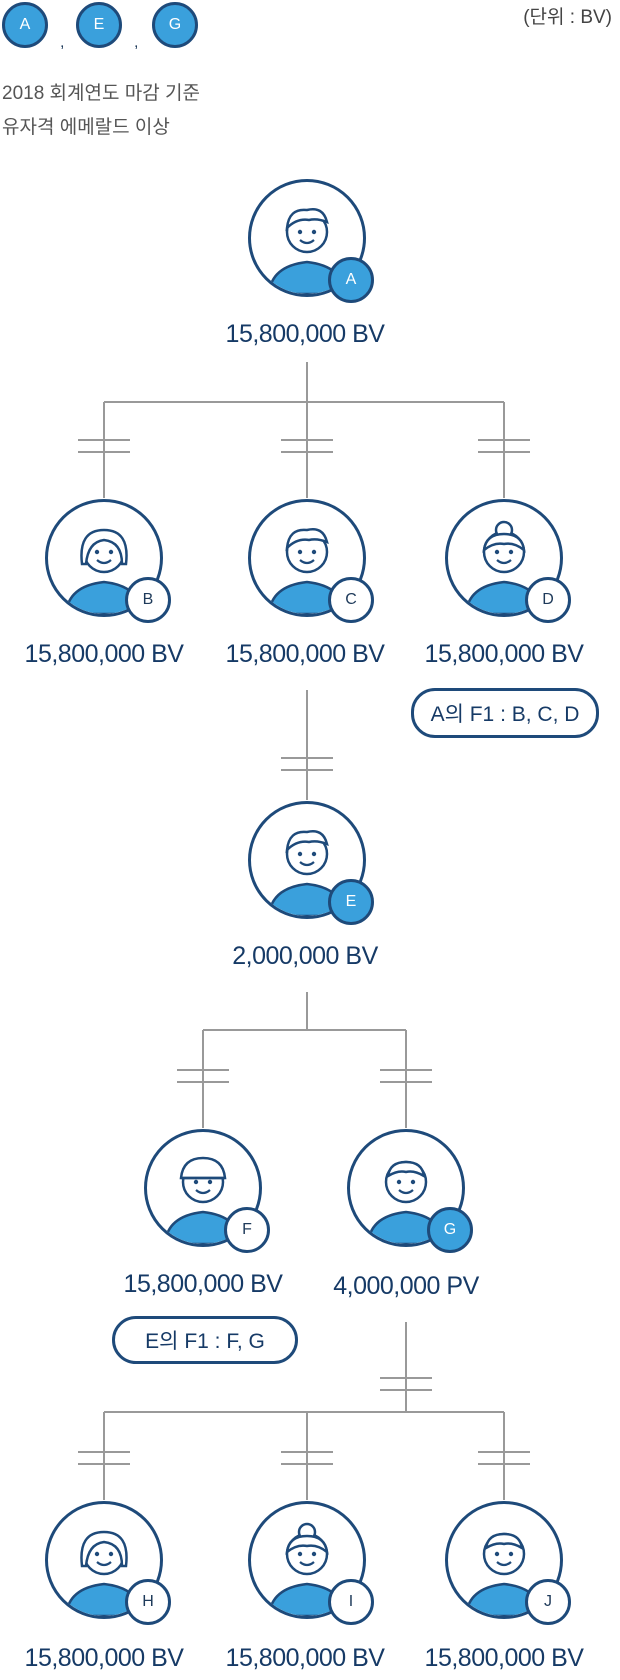 Image resolution: width=620 pixels, height=1680 pixels. Describe the element at coordinates (406, 1286) in the screenshot. I see `member-value: 4,000,000 PV` at that location.